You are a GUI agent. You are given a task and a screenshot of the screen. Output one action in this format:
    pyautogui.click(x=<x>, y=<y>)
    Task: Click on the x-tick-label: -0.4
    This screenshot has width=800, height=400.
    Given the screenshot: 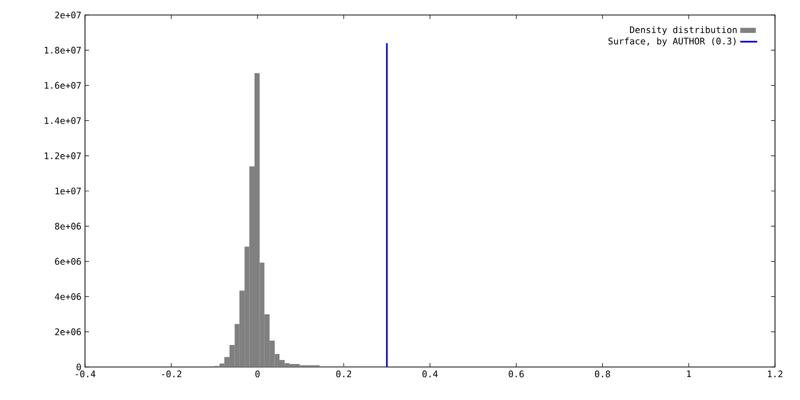 What is the action you would take?
    pyautogui.click(x=86, y=374)
    